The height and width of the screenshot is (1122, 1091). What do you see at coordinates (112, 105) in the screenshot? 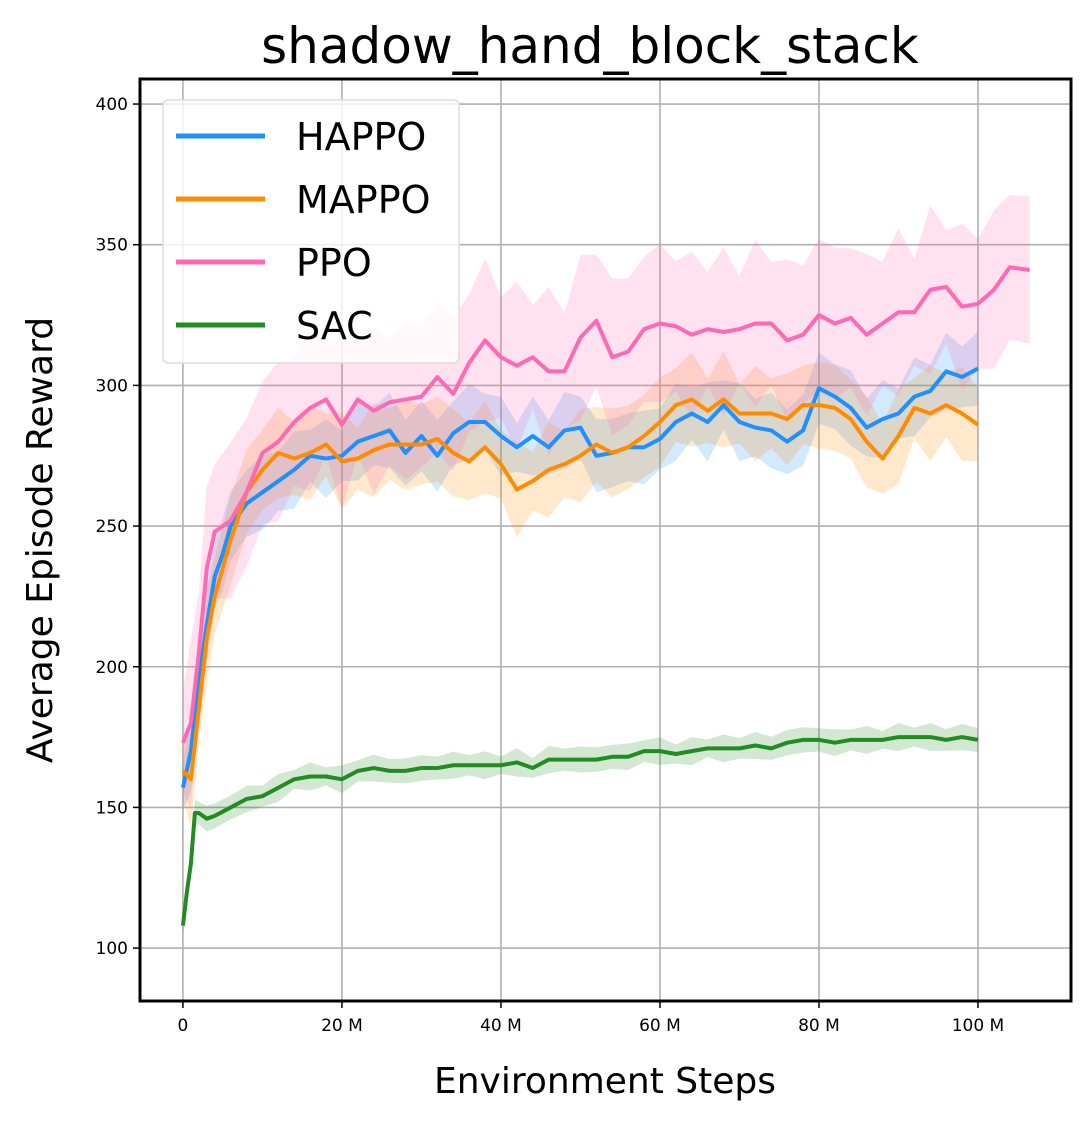
I see `y-tick-label: 400` at bounding box center [112, 105].